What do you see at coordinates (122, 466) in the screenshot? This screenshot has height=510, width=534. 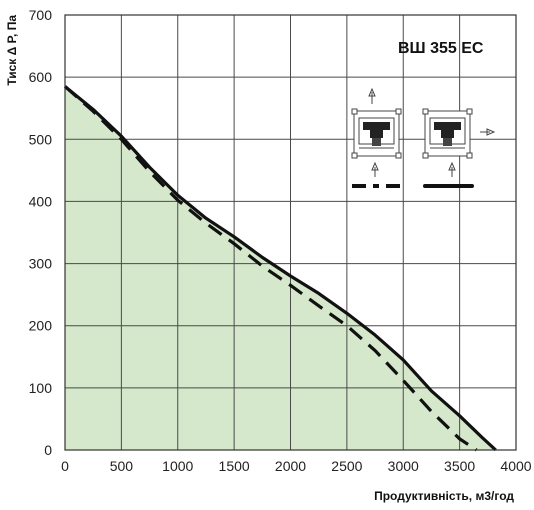 I see `x-tick-label: 500` at bounding box center [122, 466].